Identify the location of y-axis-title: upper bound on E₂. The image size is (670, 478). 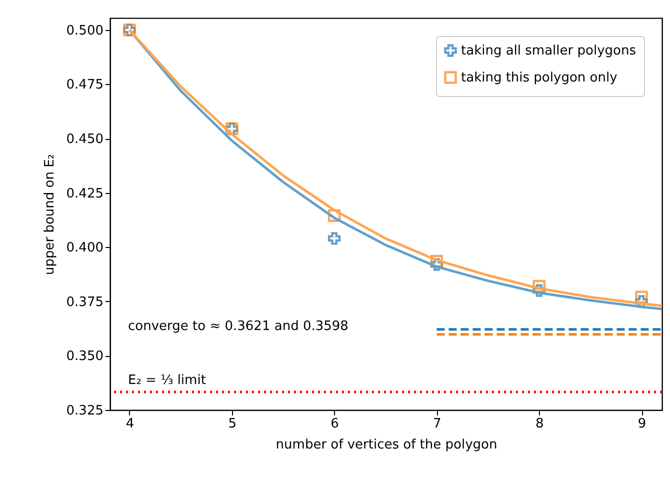
(50, 215).